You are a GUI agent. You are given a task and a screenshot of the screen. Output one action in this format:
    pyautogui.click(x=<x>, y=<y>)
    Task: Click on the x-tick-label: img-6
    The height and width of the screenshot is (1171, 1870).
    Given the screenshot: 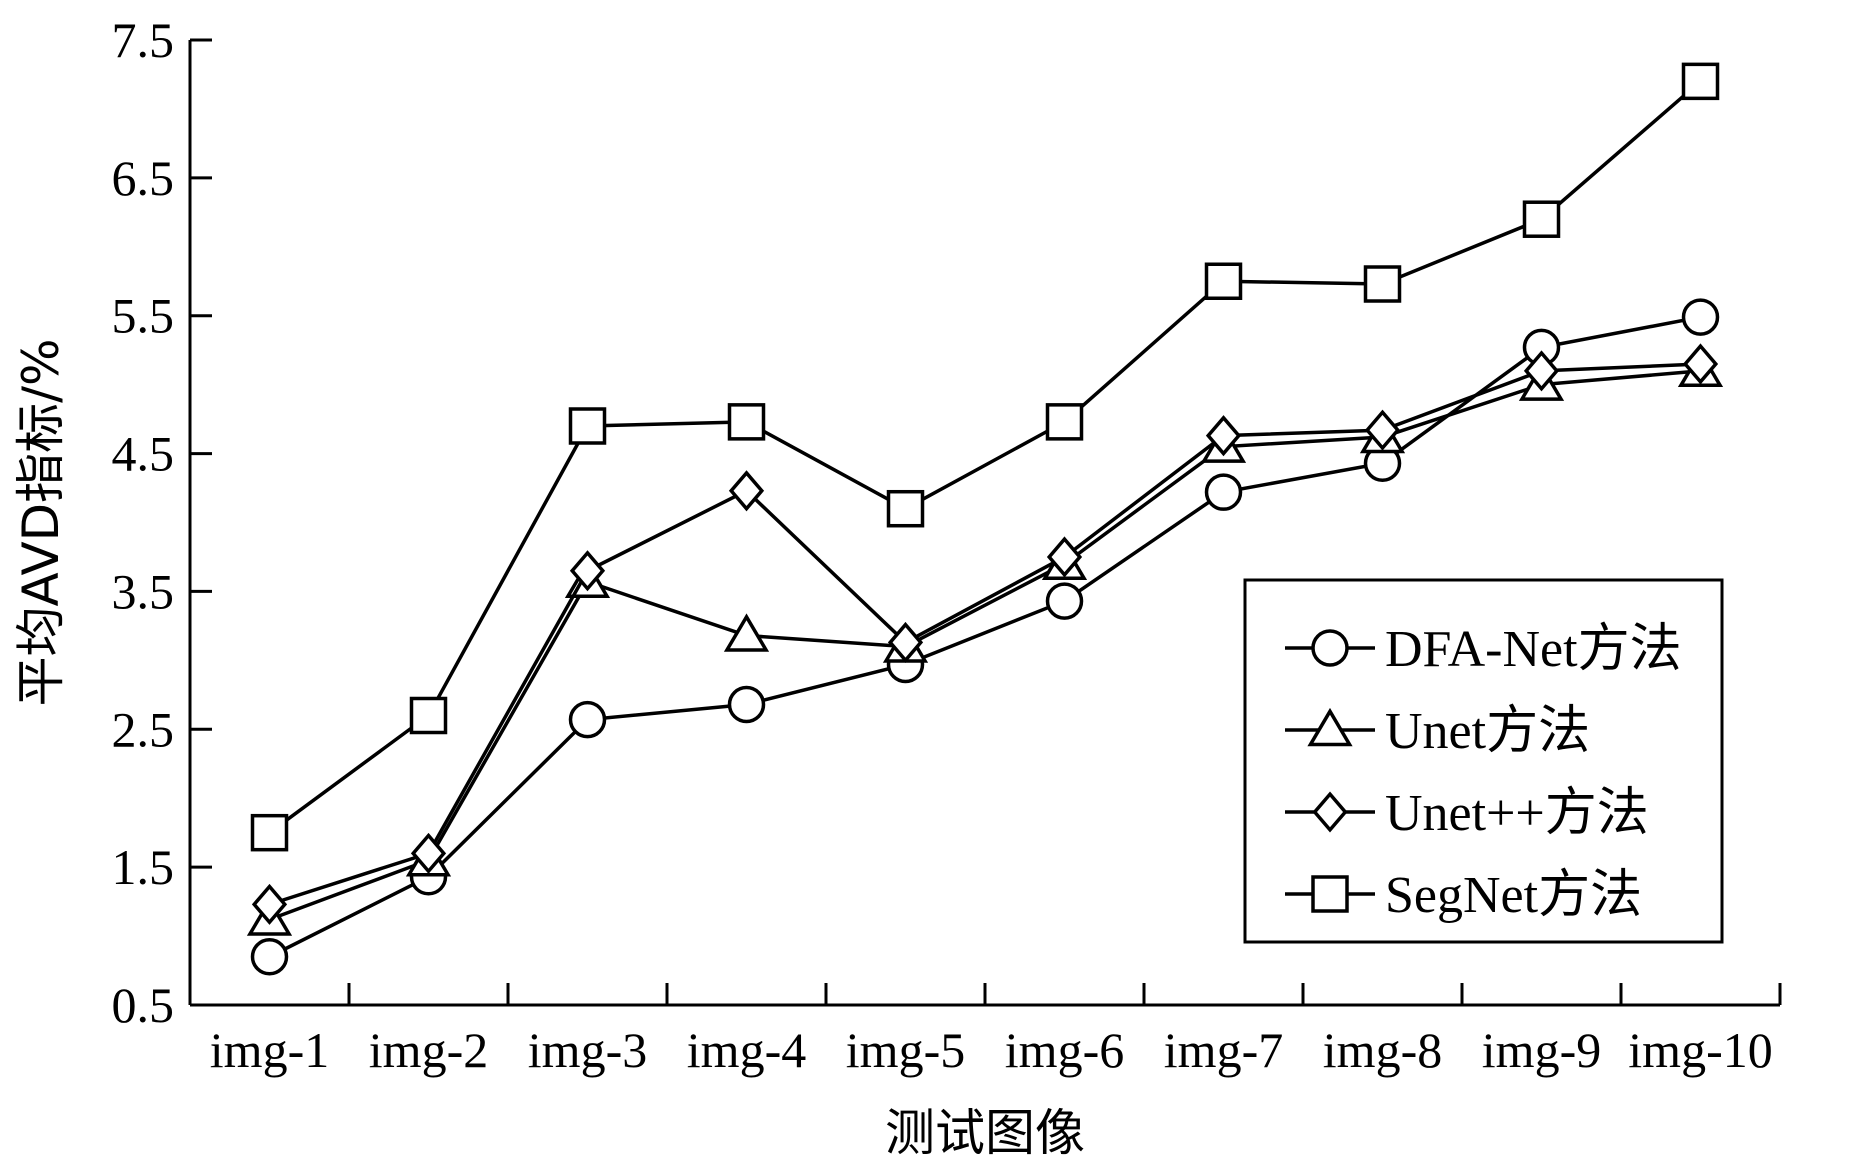 What is the action you would take?
    pyautogui.click(x=1064, y=1050)
    